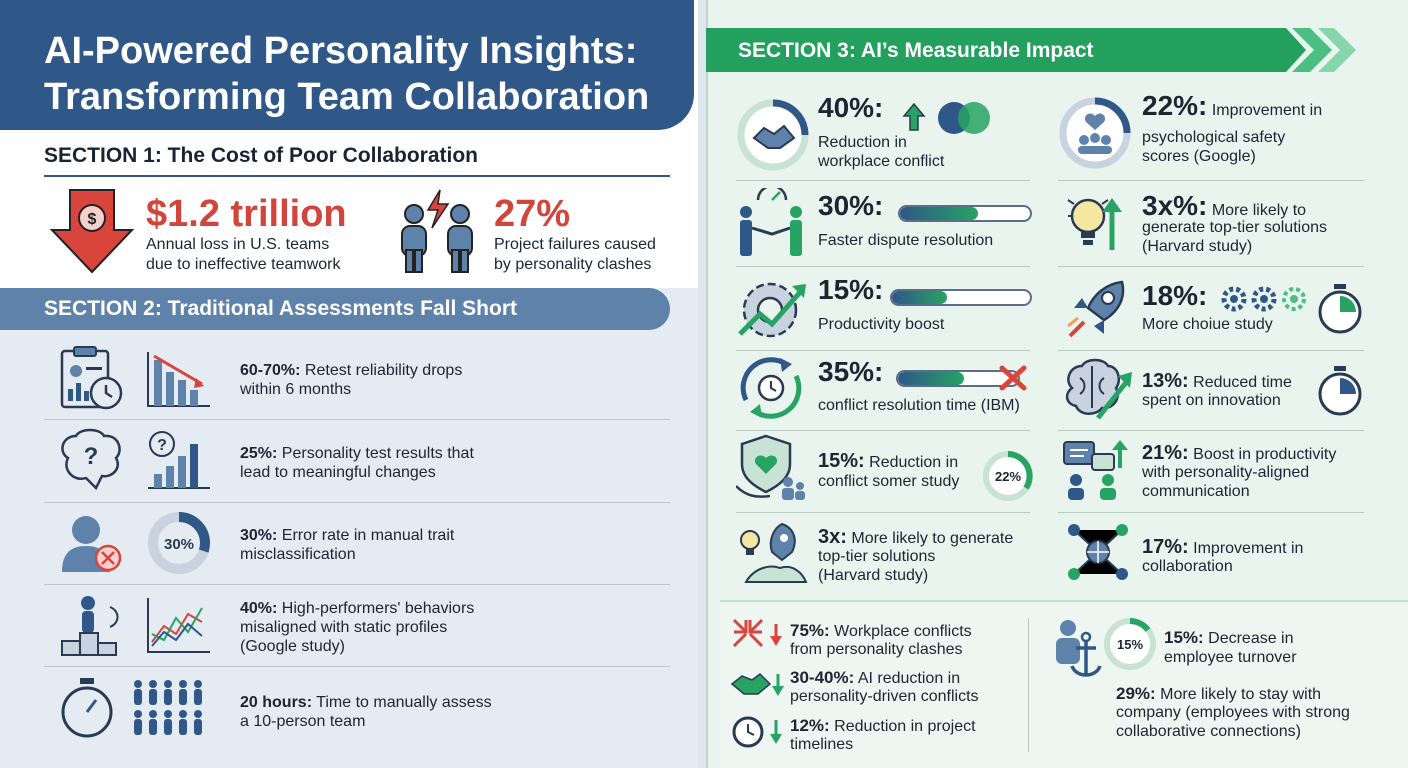 The height and width of the screenshot is (768, 1408). Describe the element at coordinates (946, 118) in the screenshot. I see `up-arrow-overlap-icon` at that location.